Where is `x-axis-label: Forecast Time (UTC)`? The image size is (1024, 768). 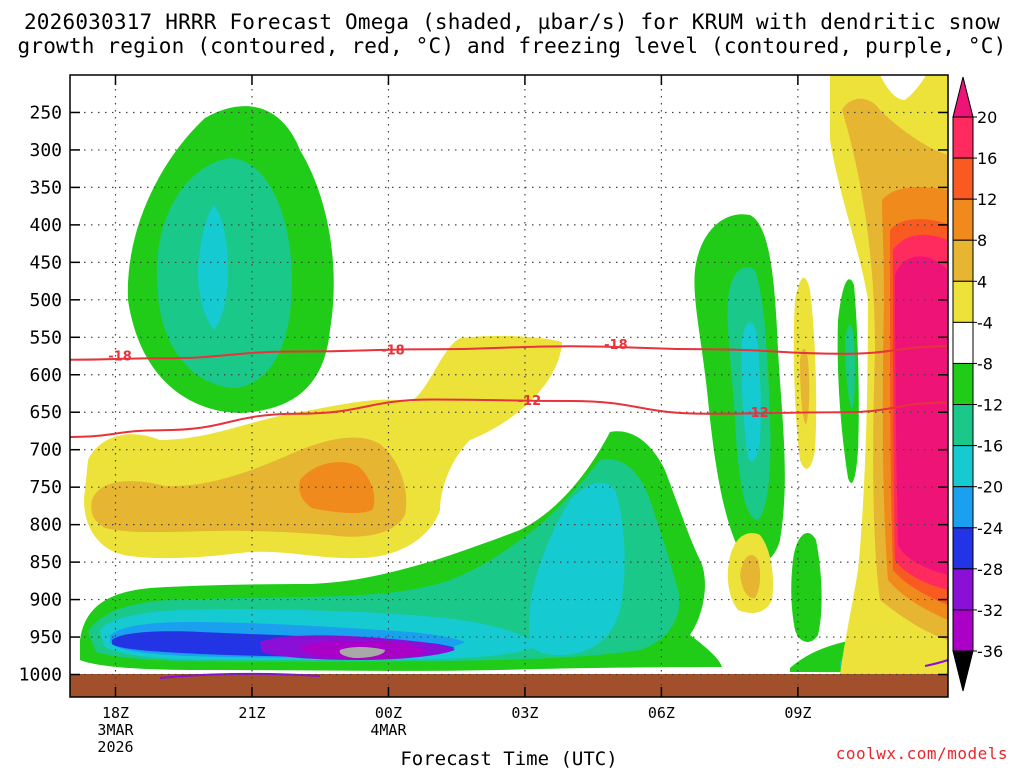 x-axis-label: Forecast Time (UTC) is located at coordinates (508, 758).